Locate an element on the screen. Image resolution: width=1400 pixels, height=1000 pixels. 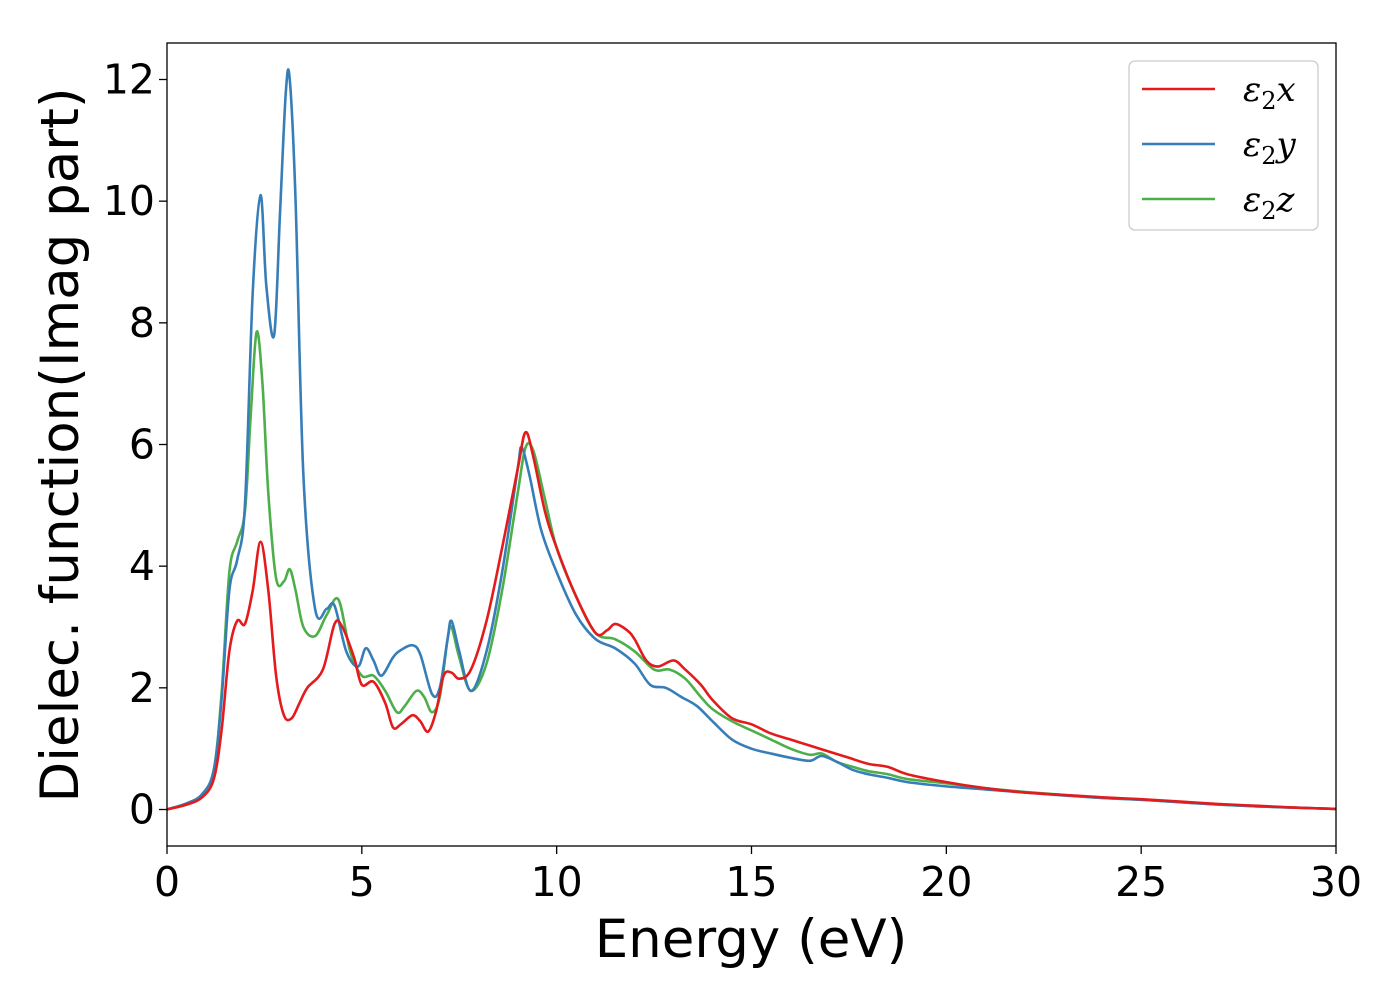
legend-label-y: ε2y is located at coordinates (1270, 147).